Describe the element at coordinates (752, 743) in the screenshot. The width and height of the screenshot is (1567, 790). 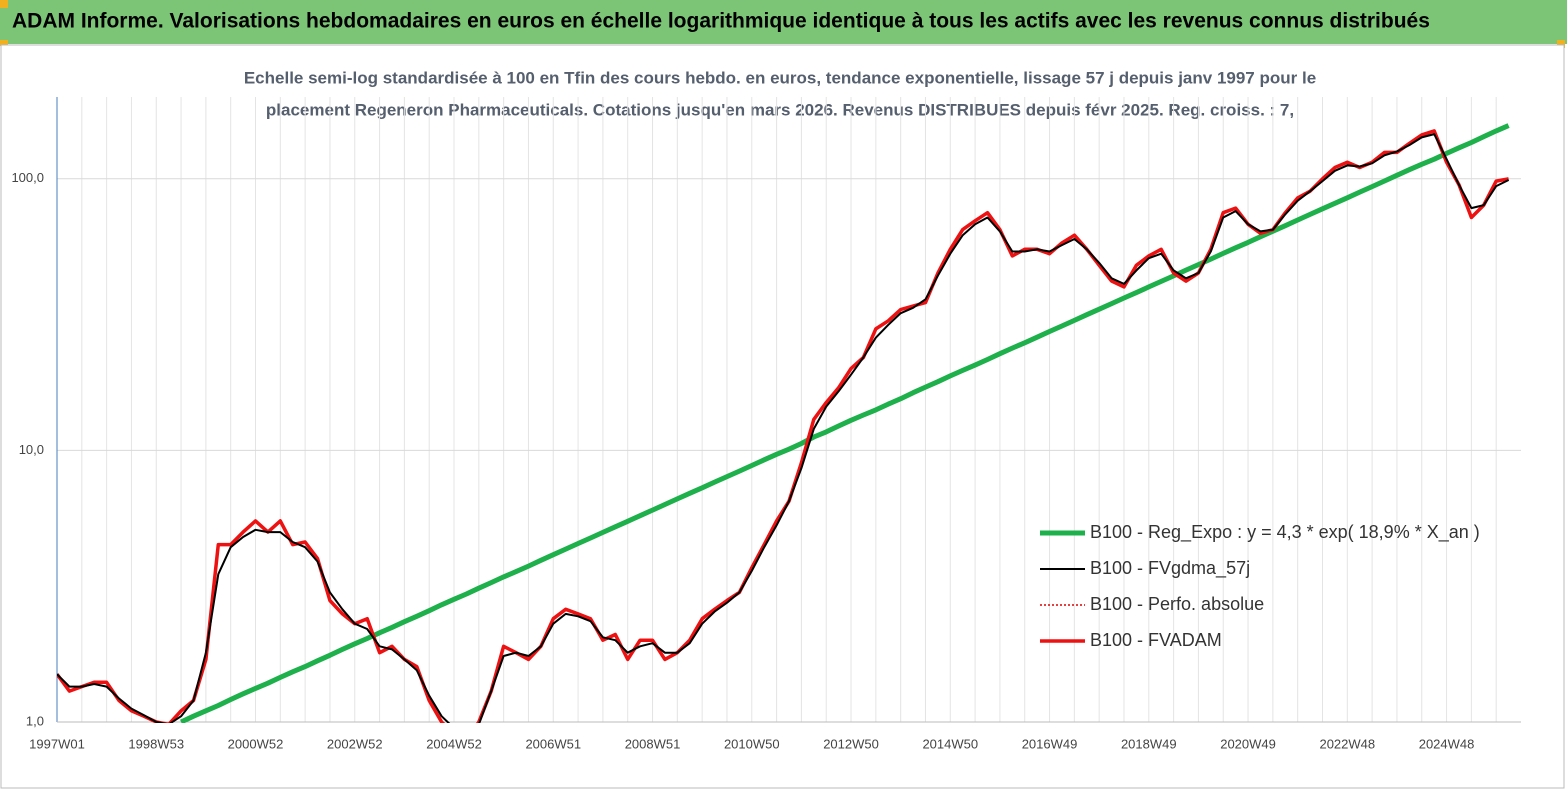
I see `x-tick-label: 2010W50` at that location.